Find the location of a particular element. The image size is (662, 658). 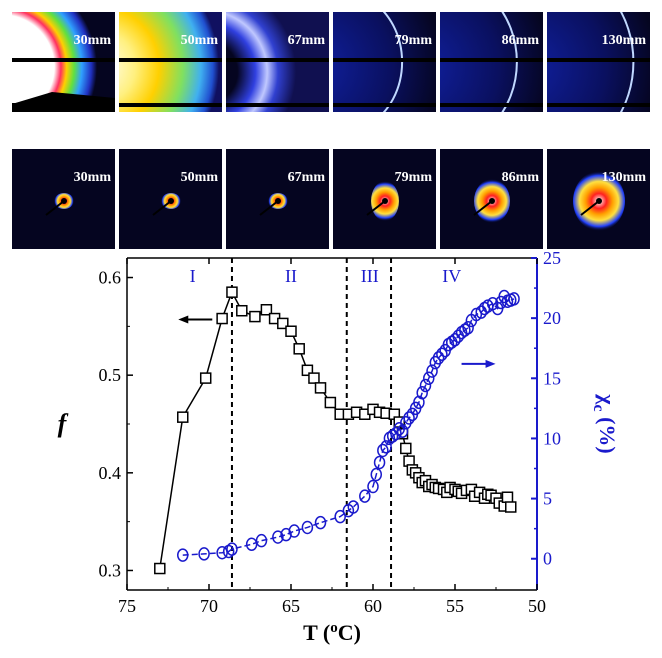

saxs-panel-4: 79mm is located at coordinates (384, 62).